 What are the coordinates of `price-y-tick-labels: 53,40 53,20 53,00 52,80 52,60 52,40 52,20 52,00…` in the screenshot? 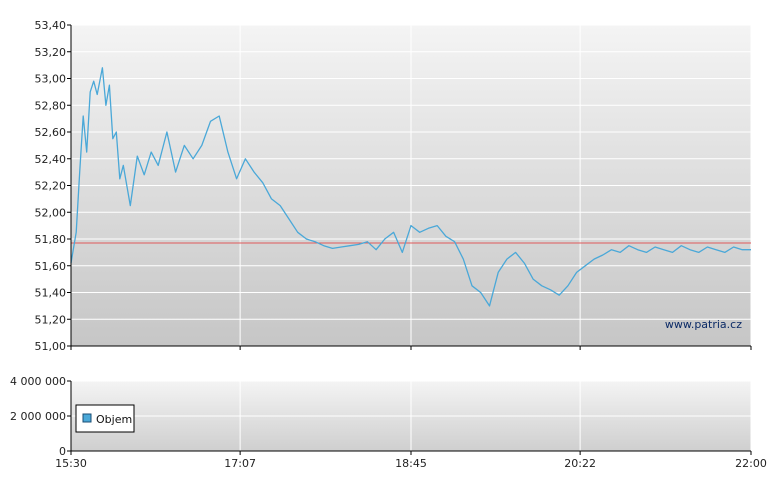 It's located at (51, 186).